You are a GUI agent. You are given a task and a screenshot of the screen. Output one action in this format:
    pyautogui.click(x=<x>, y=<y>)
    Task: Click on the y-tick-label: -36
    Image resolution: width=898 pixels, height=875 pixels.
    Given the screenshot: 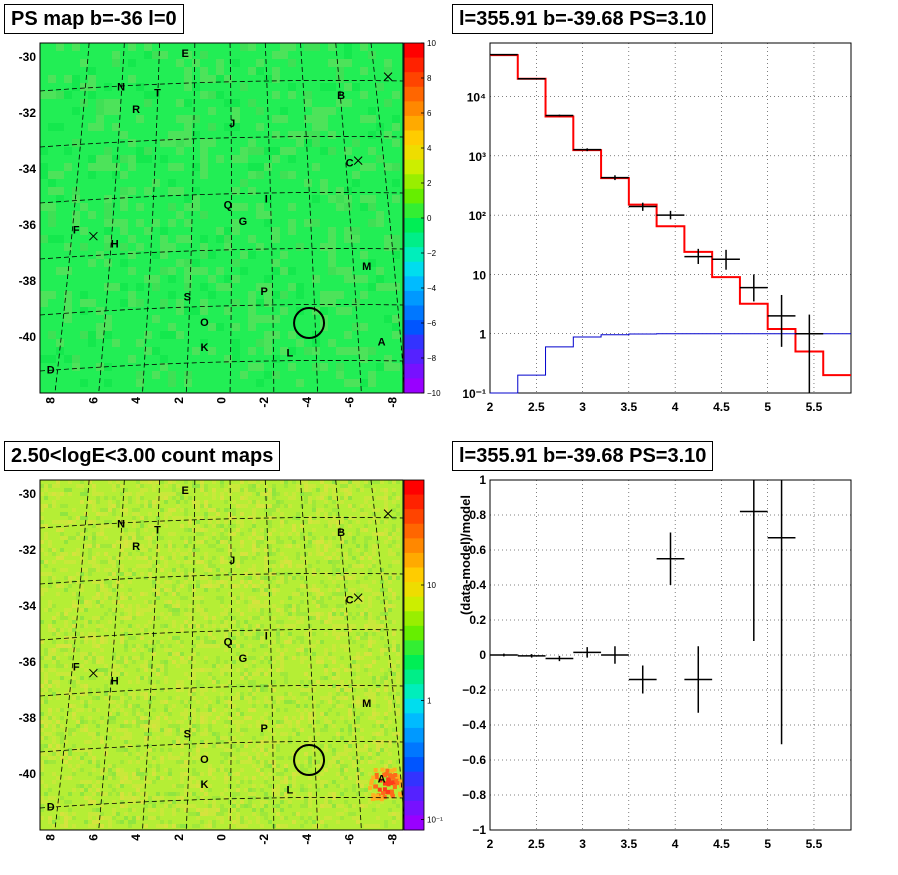 What is the action you would take?
    pyautogui.click(x=28, y=225)
    